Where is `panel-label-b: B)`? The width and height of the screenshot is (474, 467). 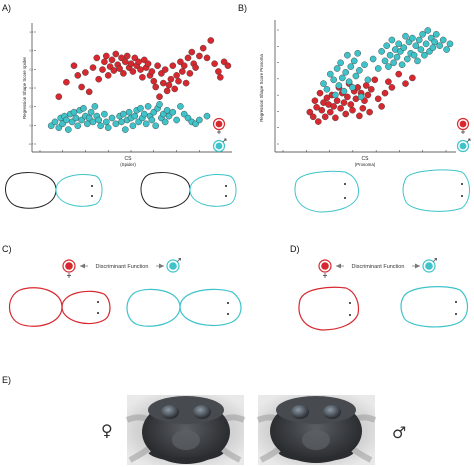
panel-label-b: B) is located at coordinates (242, 8).